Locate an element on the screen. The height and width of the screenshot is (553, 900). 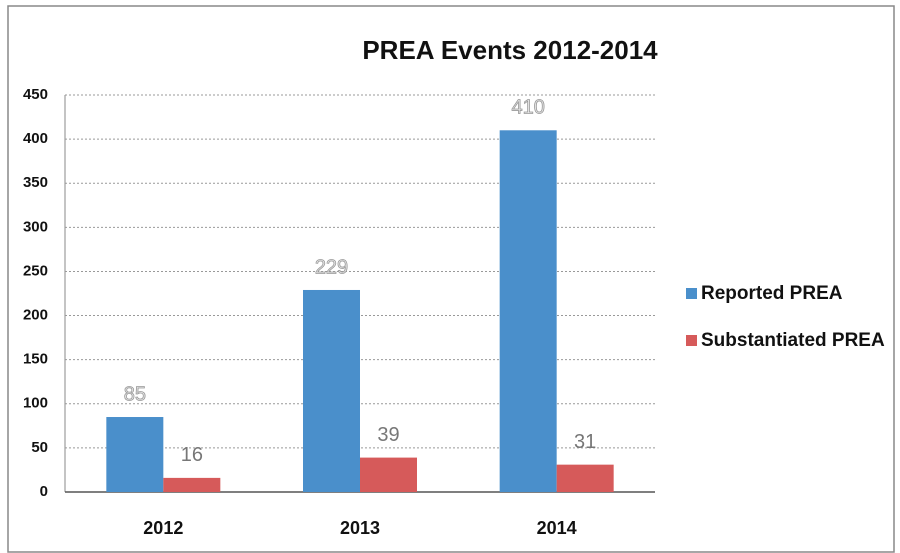
data-label: 229 is located at coordinates (331, 267).